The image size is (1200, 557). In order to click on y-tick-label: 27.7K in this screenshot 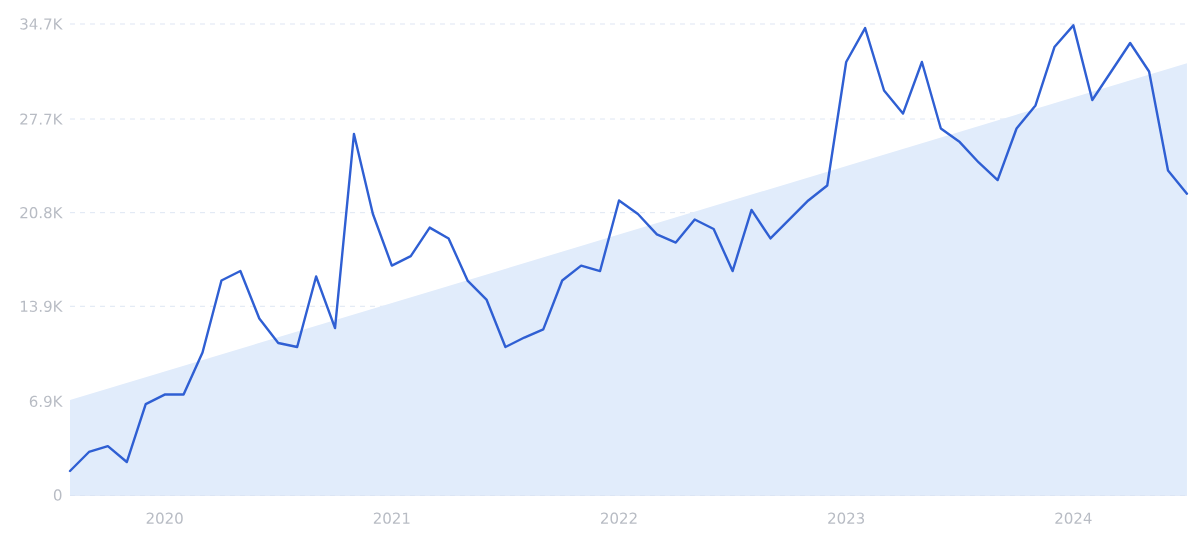, I will do `click(41, 119)`.